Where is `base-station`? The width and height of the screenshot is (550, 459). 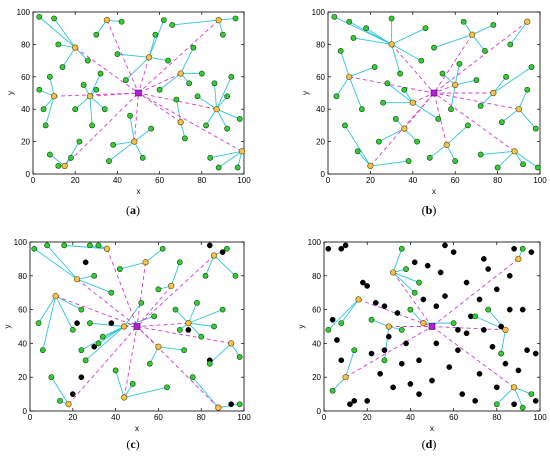
base-station is located at coordinates (432, 326).